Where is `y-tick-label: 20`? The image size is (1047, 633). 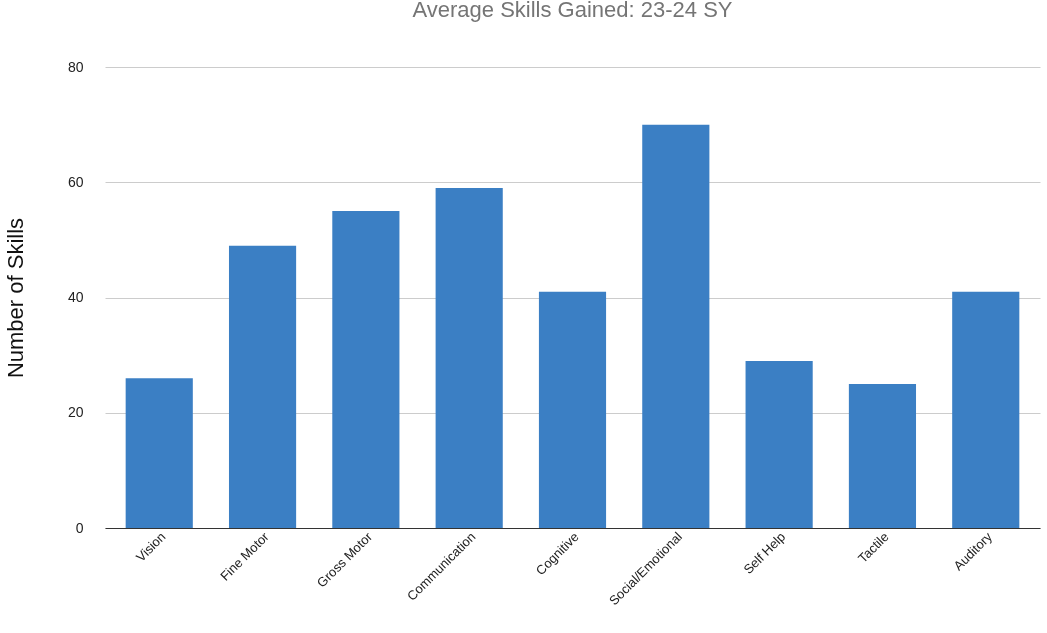
y-tick-label: 20 is located at coordinates (75, 412).